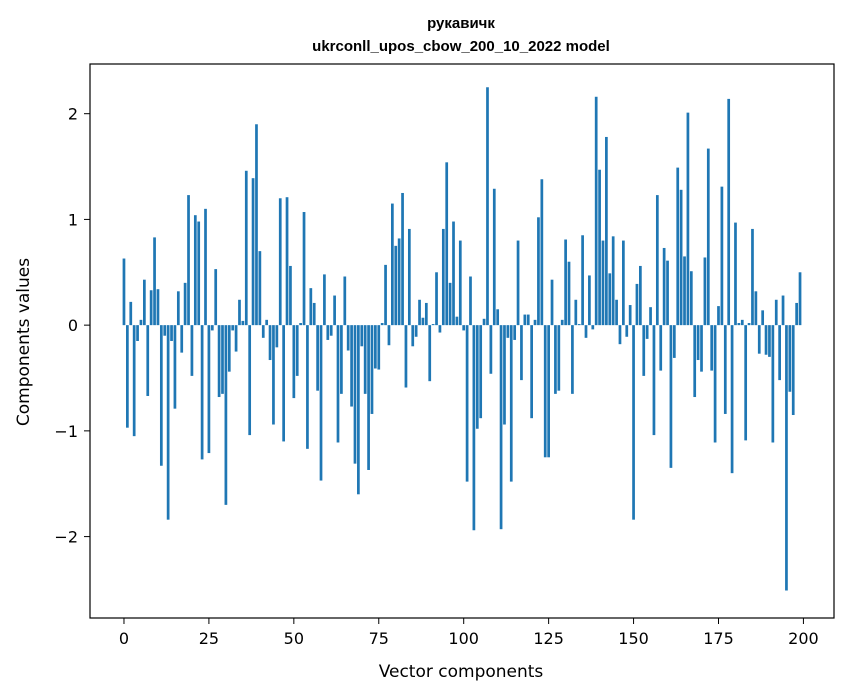 This screenshot has height=696, width=847. I want to click on x-tick-label: 175, so click(718, 638).